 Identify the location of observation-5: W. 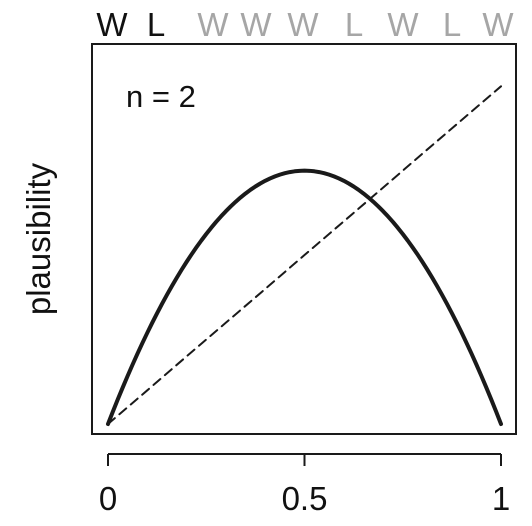
(303, 24).